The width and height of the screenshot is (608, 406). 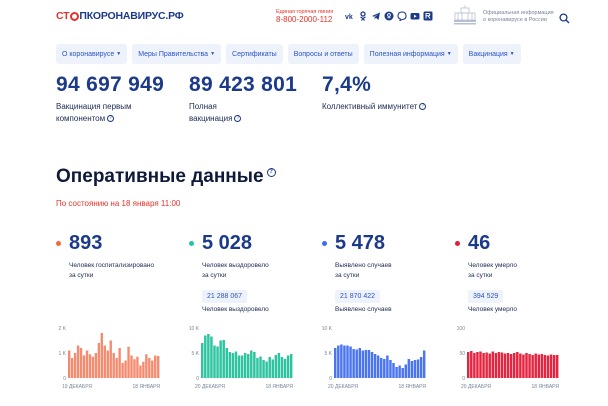 I want to click on nav-item-0: О коронавирусе ▼, so click(x=92, y=54).